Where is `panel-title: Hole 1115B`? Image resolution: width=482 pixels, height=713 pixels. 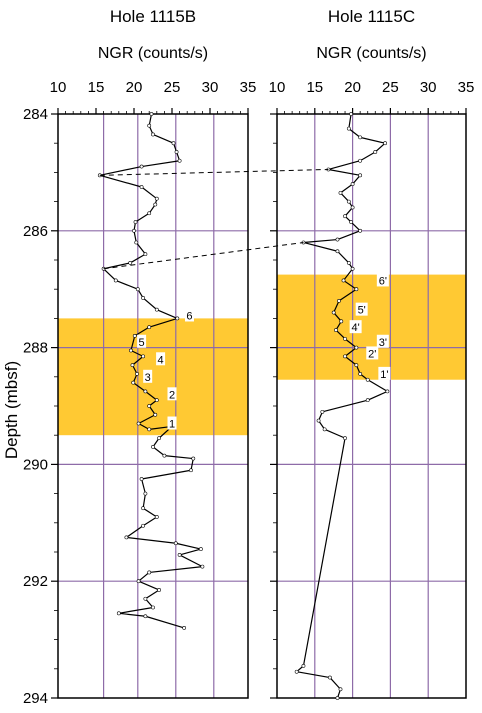
panel-title: Hole 1115B is located at coordinates (153, 16).